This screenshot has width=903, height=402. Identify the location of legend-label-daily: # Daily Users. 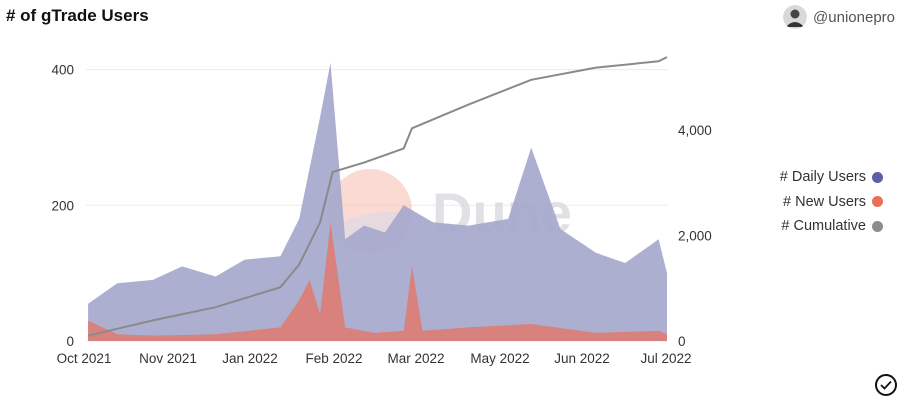
(822, 177).